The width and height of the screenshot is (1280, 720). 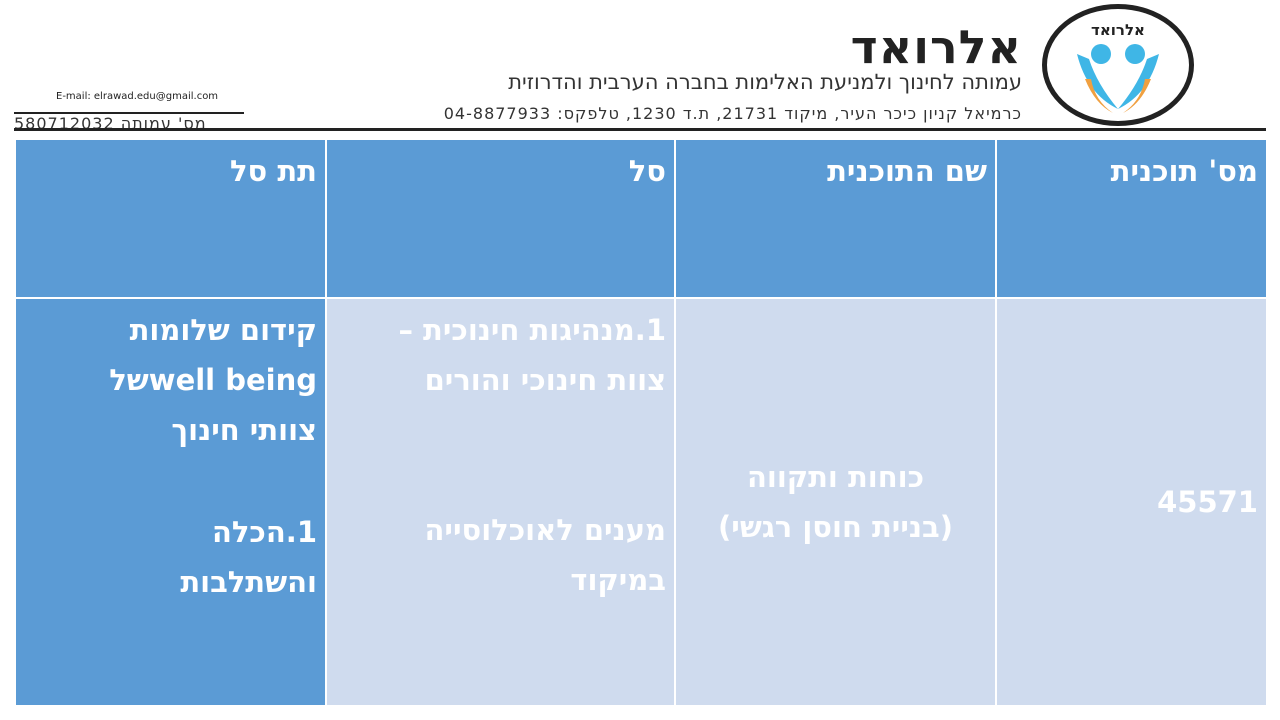 I want to click on logo-icon: אלרואד, so click(x=1118, y=67).